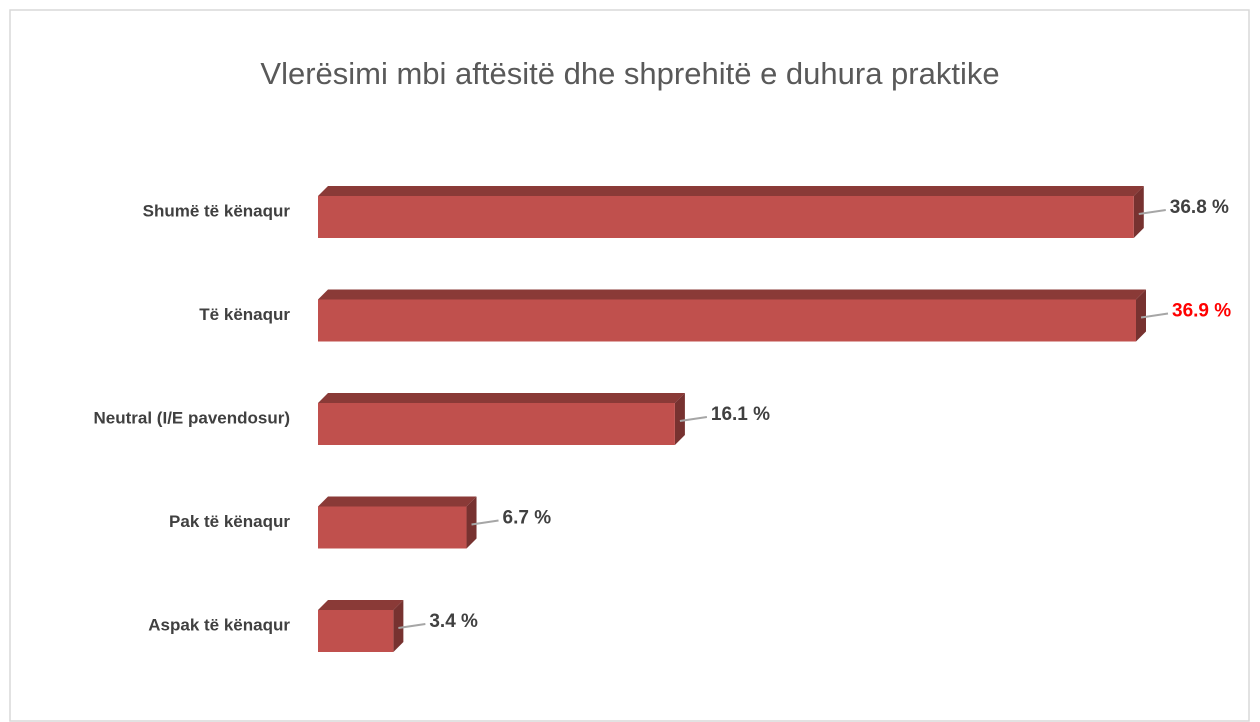 The image size is (1260, 722). Describe the element at coordinates (1199, 207) in the screenshot. I see `data-label: 36.8 %` at that location.